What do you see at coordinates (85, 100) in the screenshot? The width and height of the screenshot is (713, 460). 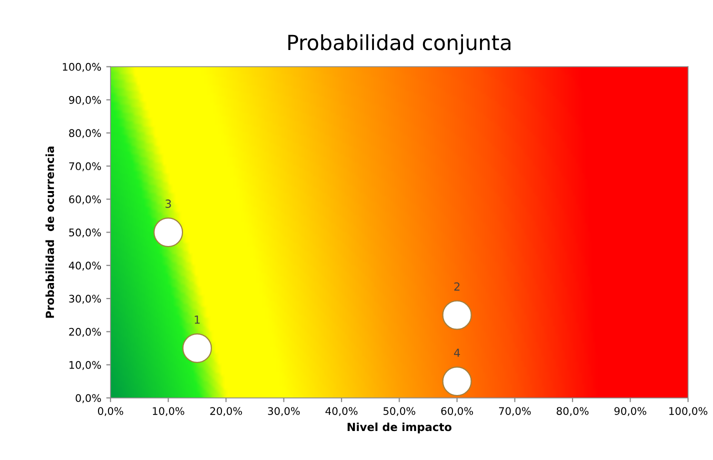 I see `y-tick-label: 90,0%` at bounding box center [85, 100].